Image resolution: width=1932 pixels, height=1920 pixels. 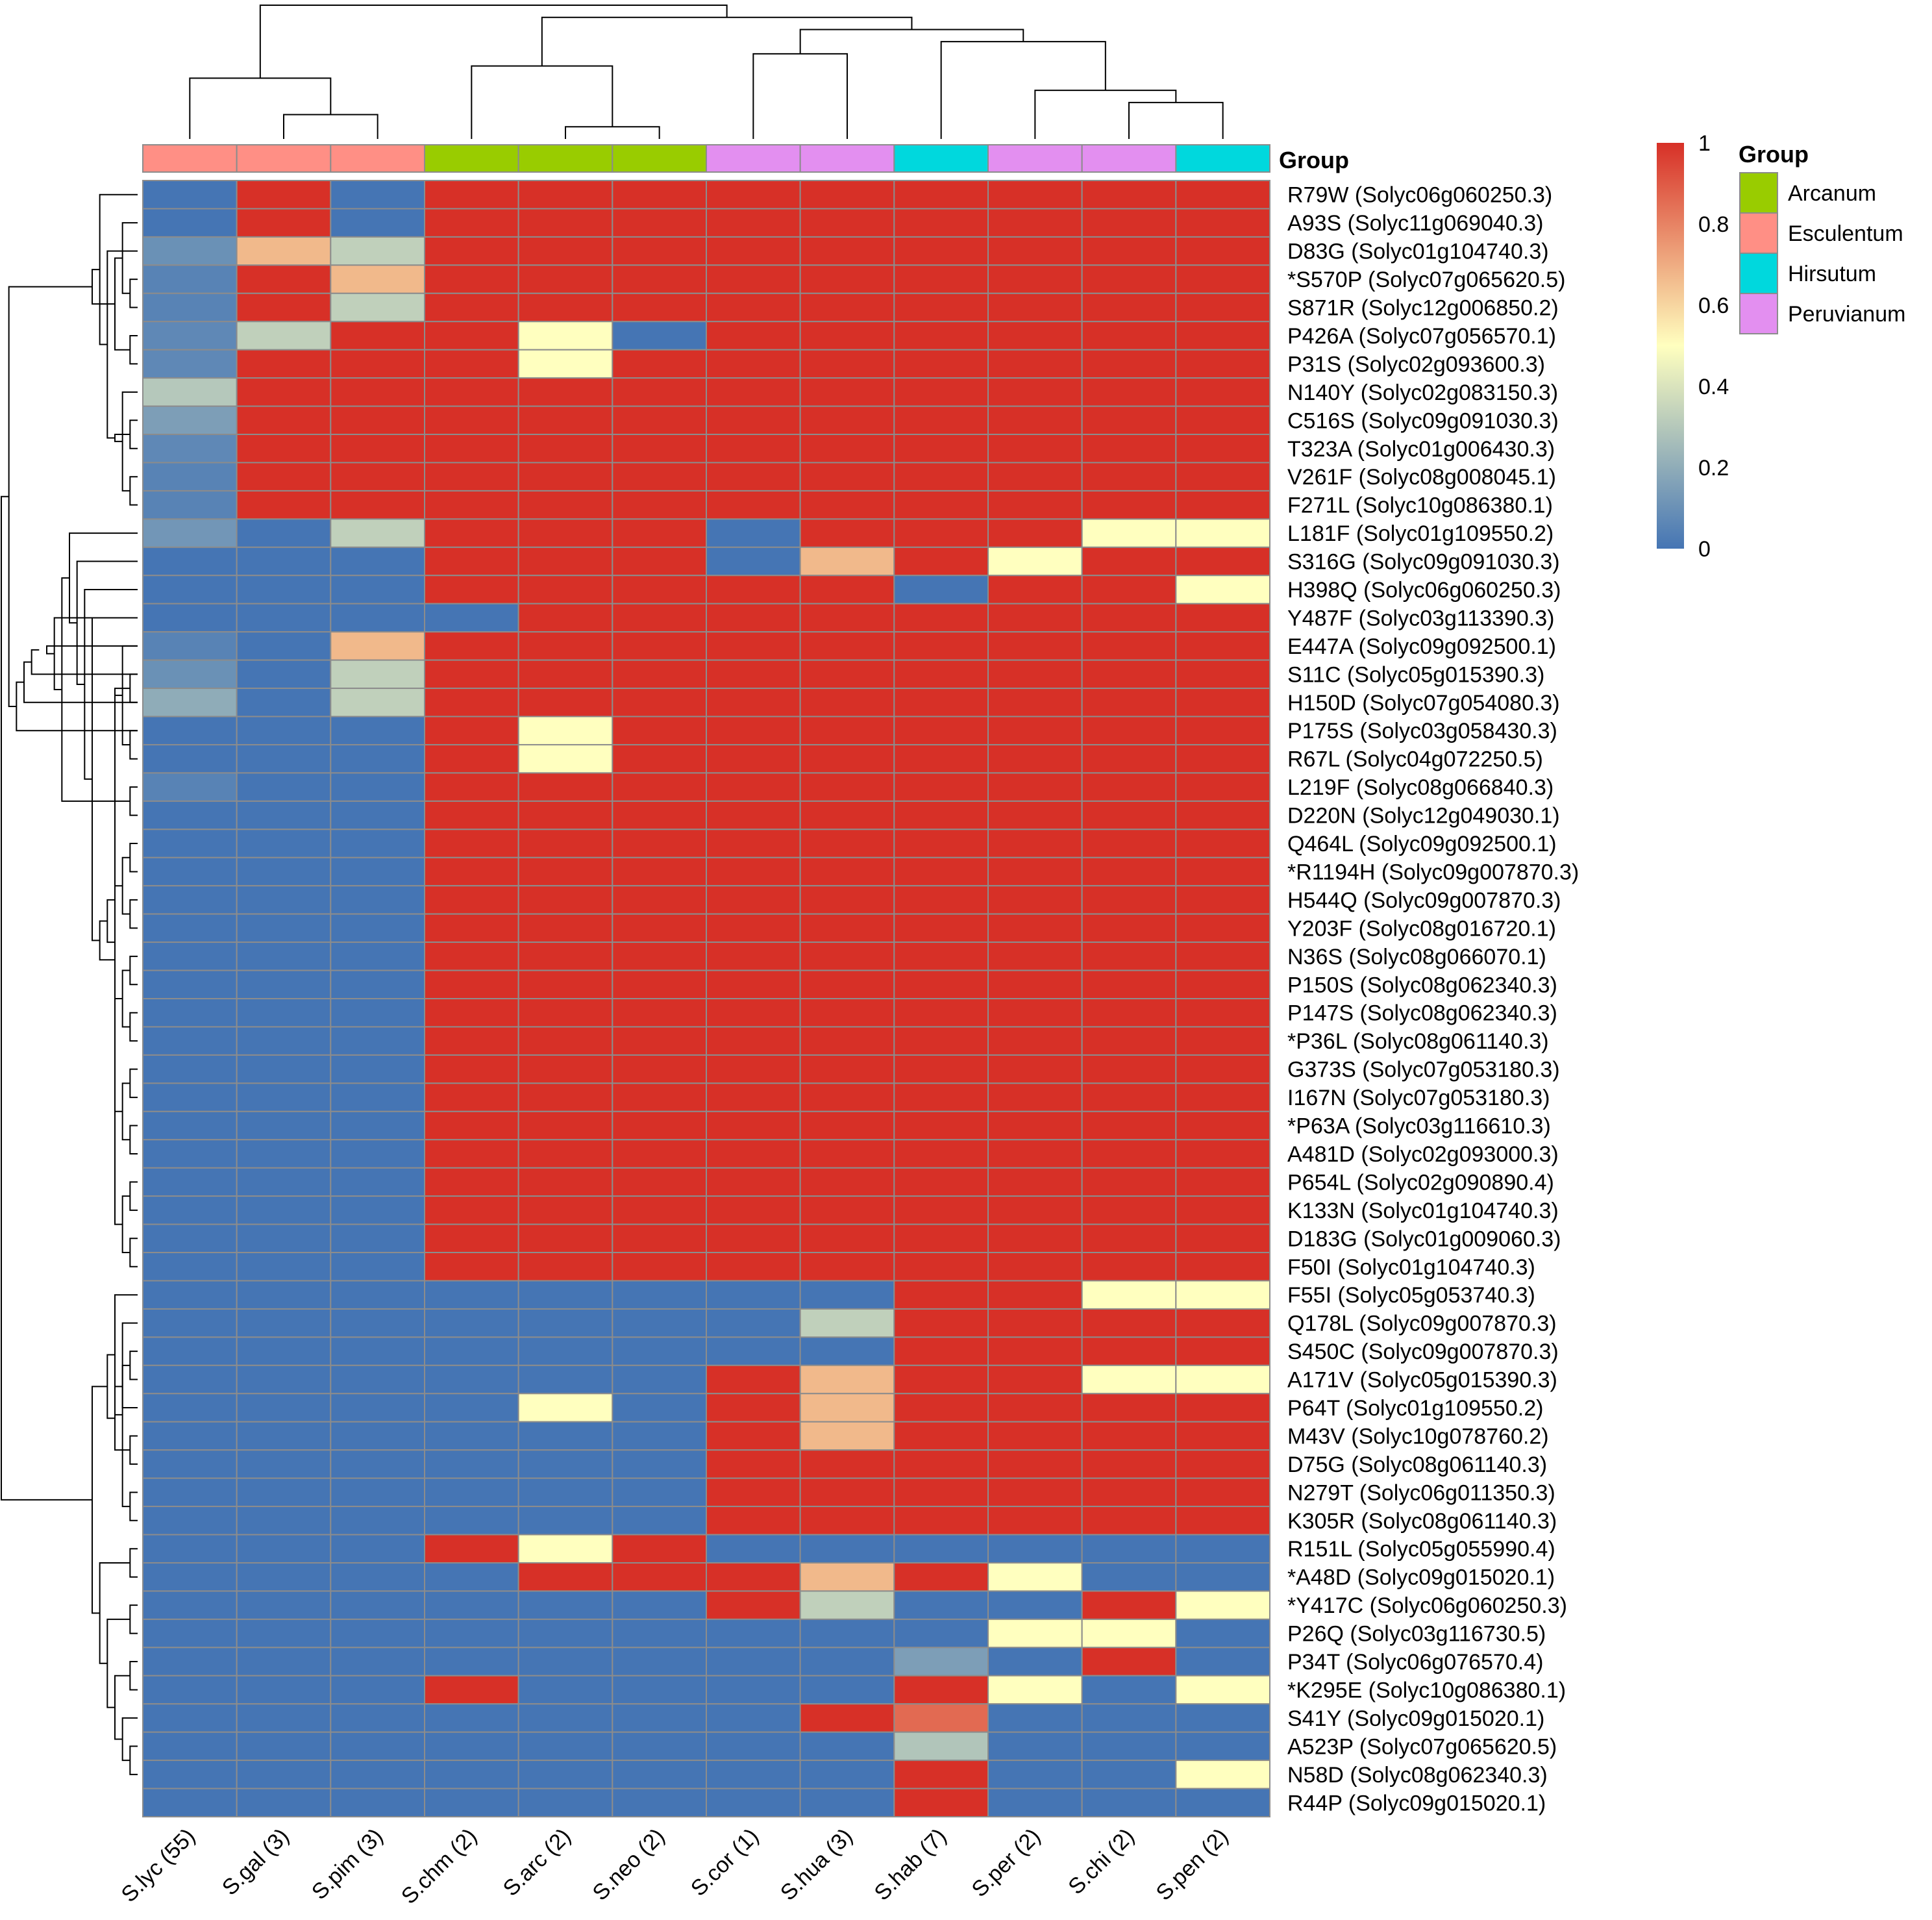 I want to click on row-label: N140Y (Solyc02g083150.3), so click(x=1422, y=392).